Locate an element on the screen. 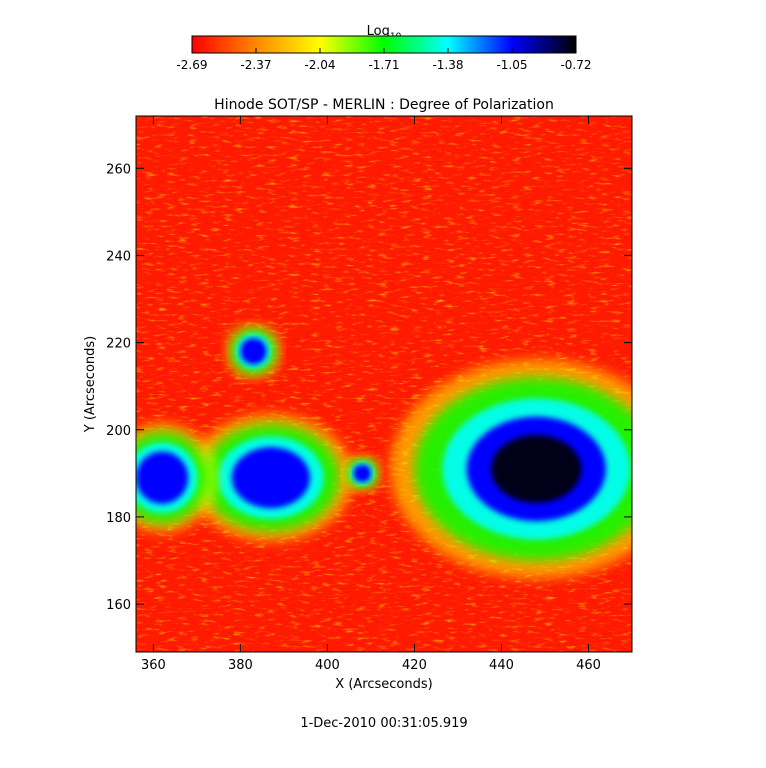 This screenshot has width=766, height=768. x-tick-label: 460 is located at coordinates (588, 665).